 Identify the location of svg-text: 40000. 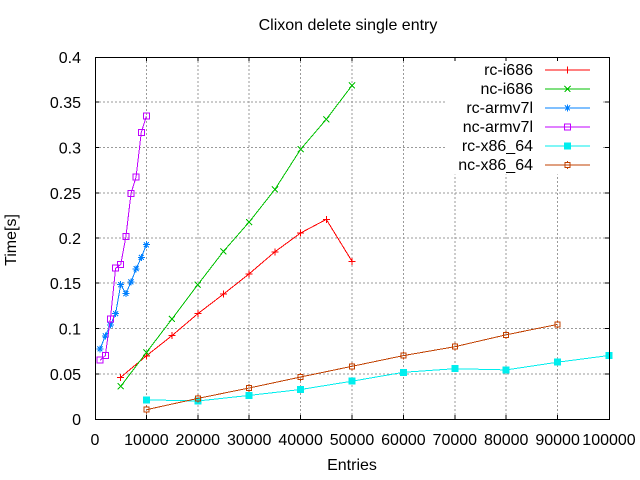
(300, 440).